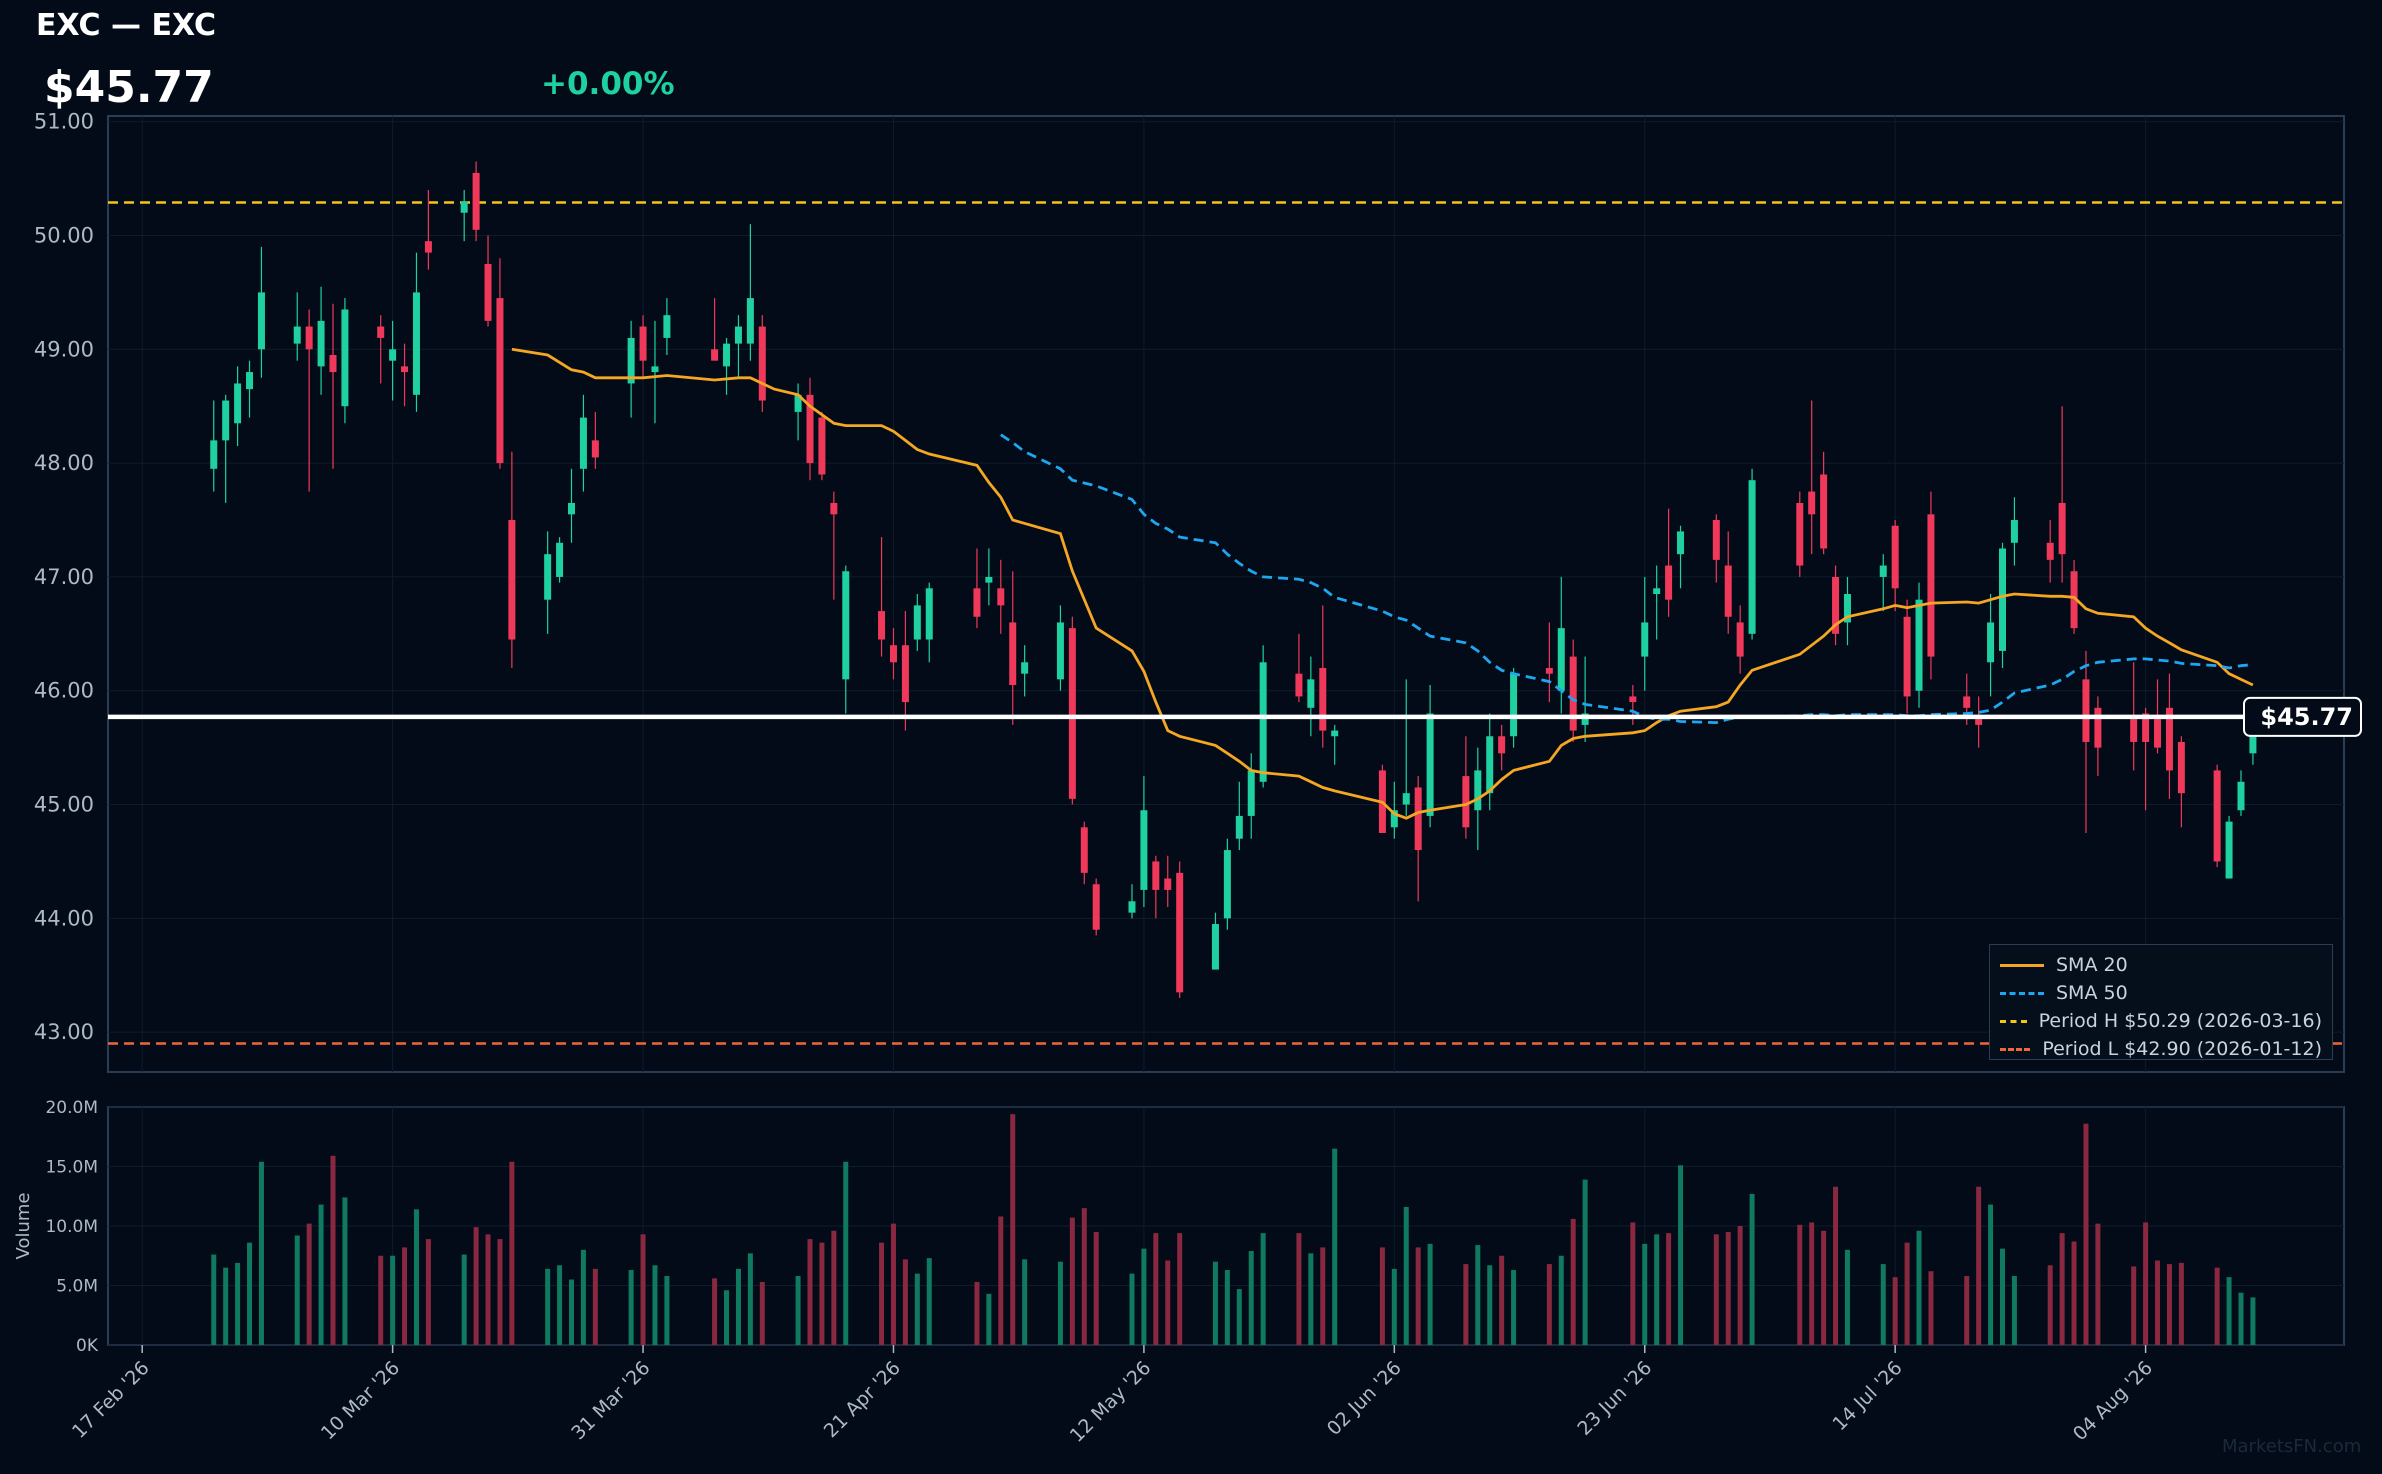 The image size is (2382, 1474). I want to click on x-tick-label: 12 May '26, so click(1111, 1402).